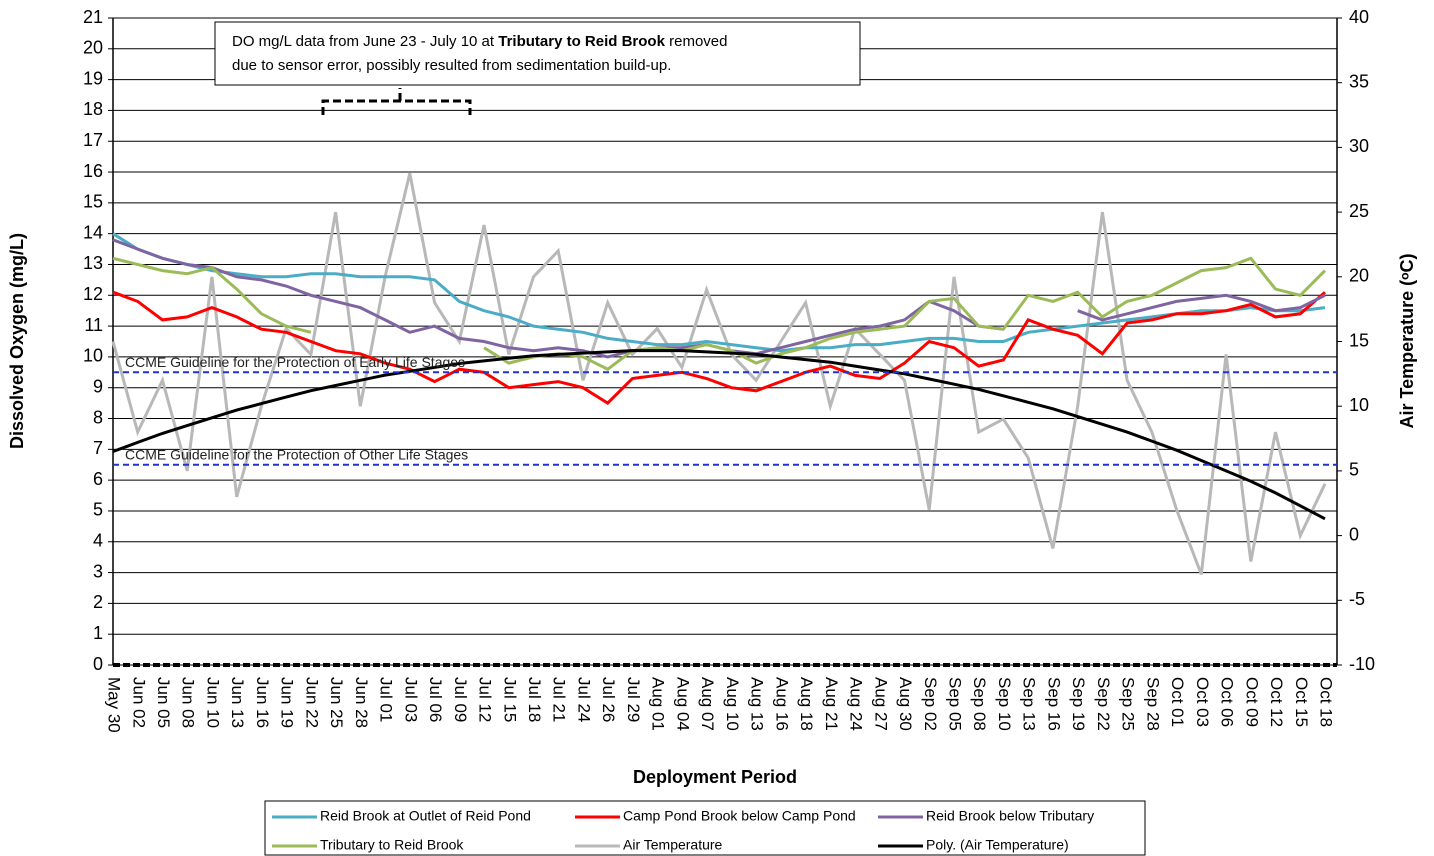 Image resolution: width=1434 pixels, height=856 pixels. Describe the element at coordinates (1362, 664) in the screenshot. I see `y2-tick-label: -10` at that location.